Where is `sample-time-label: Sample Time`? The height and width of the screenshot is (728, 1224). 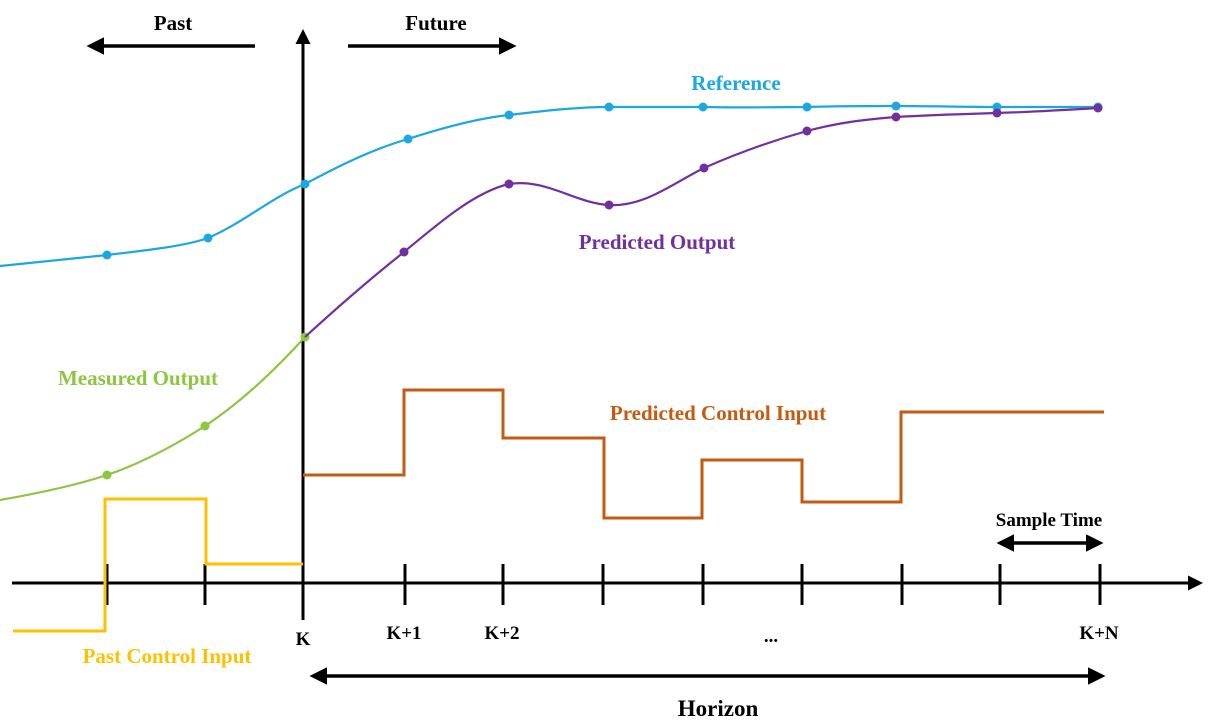 sample-time-label: Sample Time is located at coordinates (1049, 520).